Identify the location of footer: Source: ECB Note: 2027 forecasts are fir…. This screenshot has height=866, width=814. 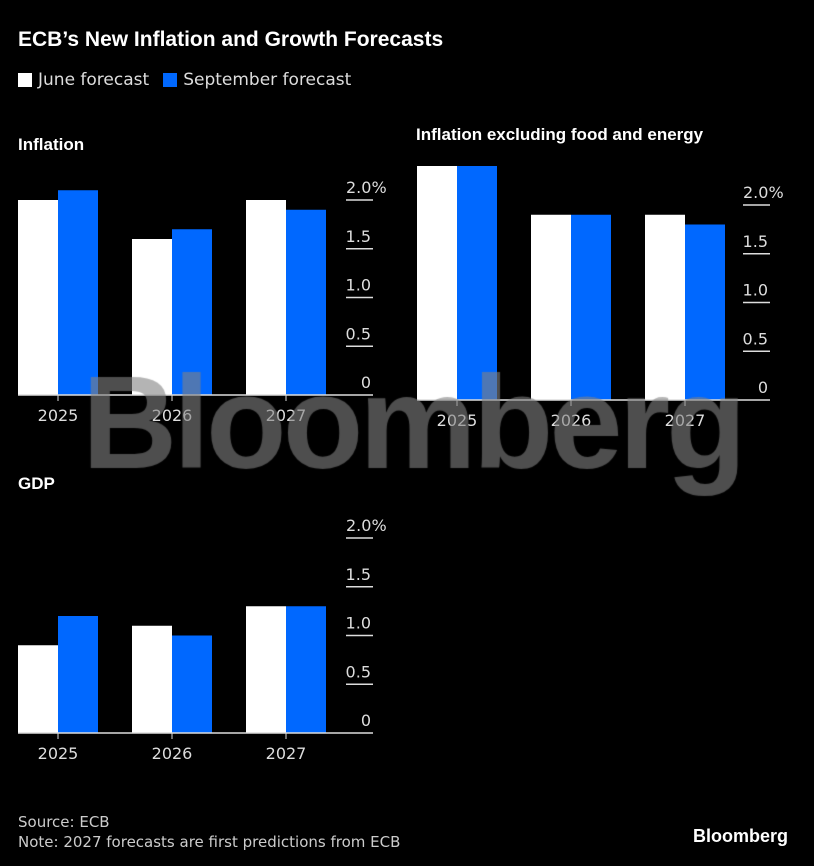
(209, 832).